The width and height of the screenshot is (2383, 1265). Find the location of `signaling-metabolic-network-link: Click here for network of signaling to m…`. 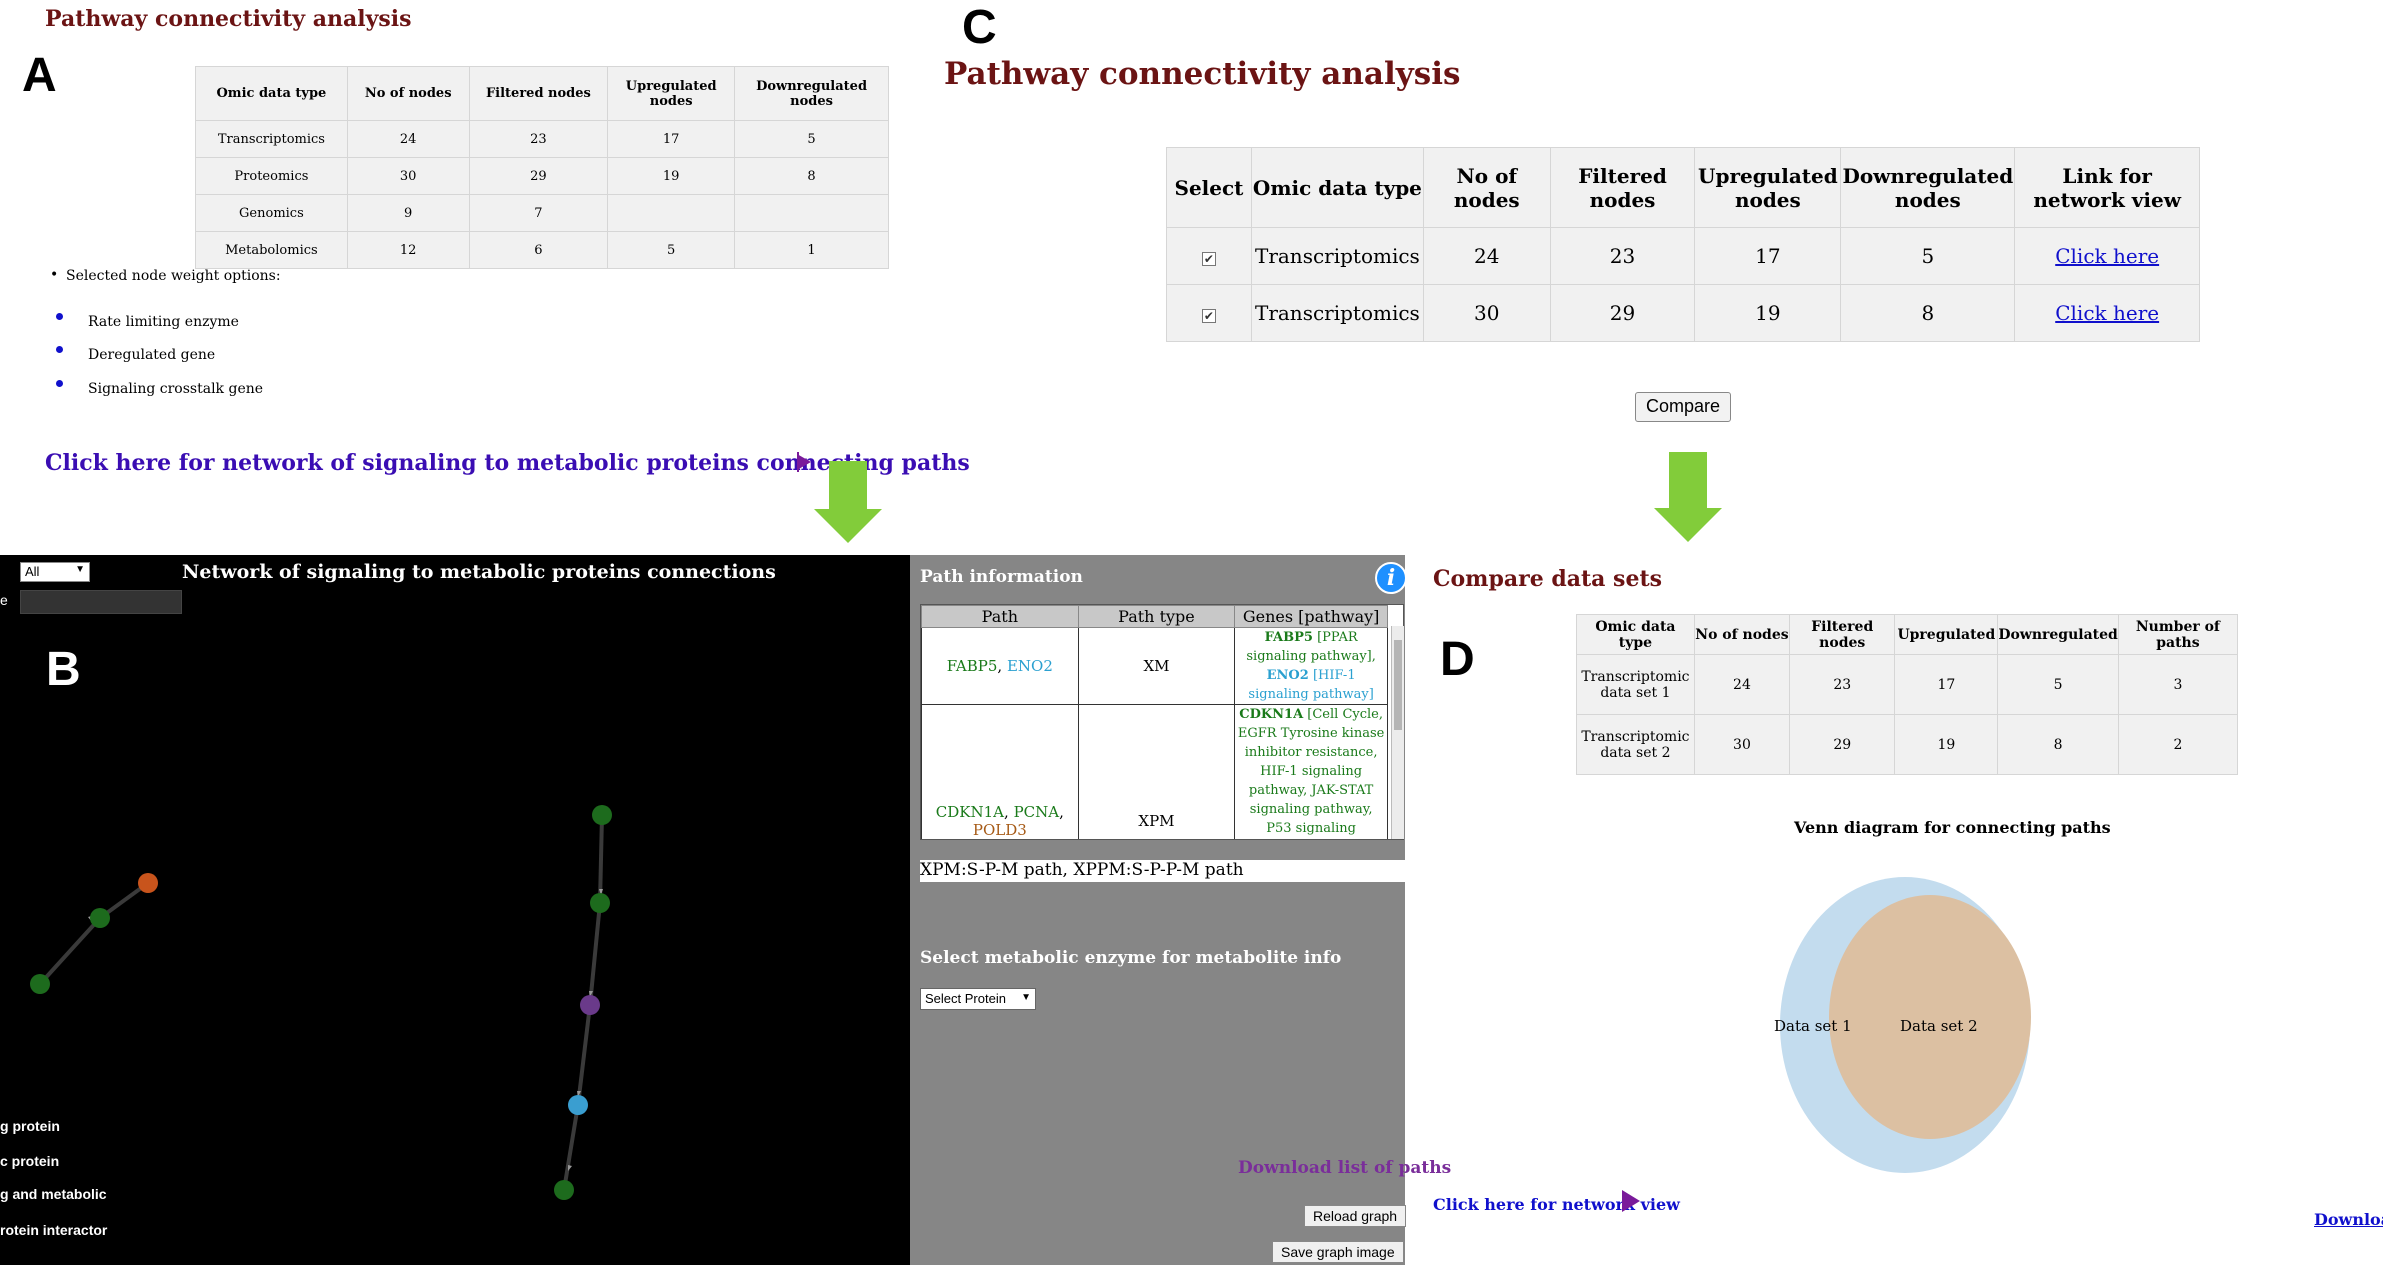

signaling-metabolic-network-link: Click here for network of signaling to m… is located at coordinates (507, 463).